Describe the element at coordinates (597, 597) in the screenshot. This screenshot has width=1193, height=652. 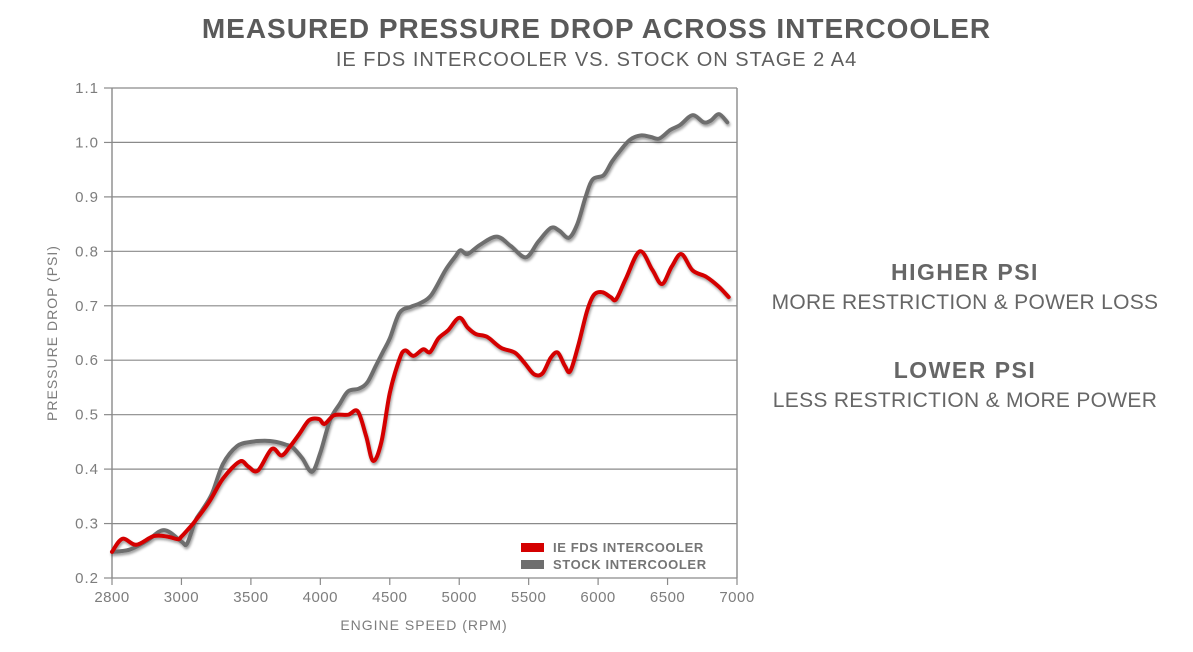
I see `x-tick-label: 6000` at that location.